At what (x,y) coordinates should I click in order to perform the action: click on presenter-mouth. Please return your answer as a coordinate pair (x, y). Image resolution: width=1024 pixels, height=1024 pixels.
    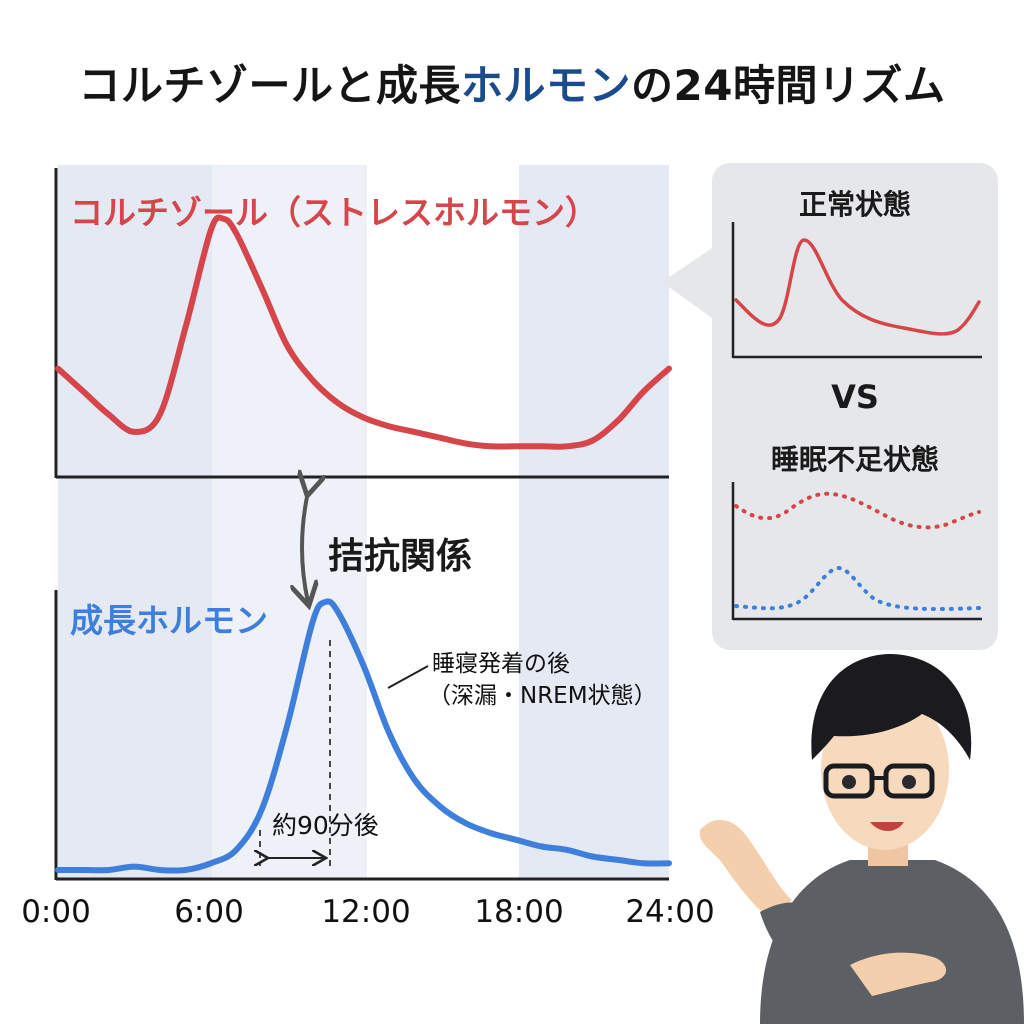
    Looking at the image, I should click on (887, 826).